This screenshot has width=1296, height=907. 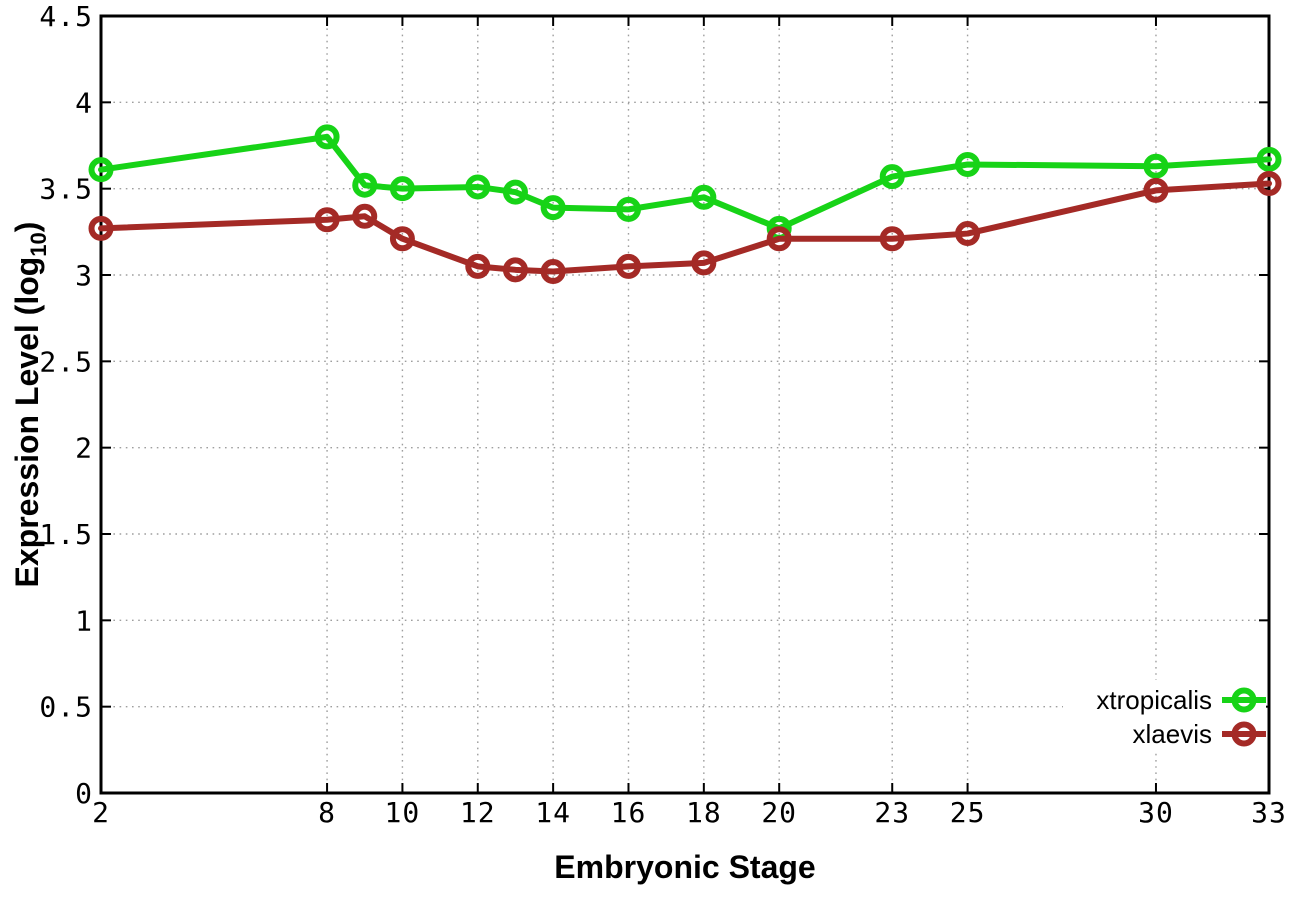 I want to click on x-tick-label: 14, so click(x=553, y=812).